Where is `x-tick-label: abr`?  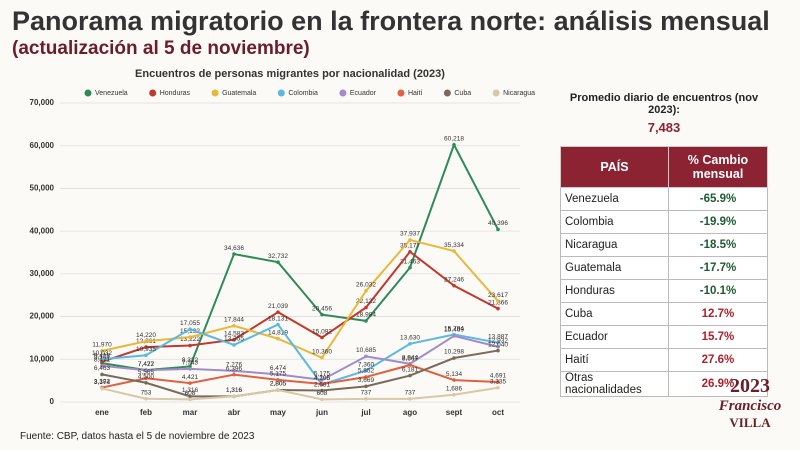 x-tick-label: abr is located at coordinates (234, 412).